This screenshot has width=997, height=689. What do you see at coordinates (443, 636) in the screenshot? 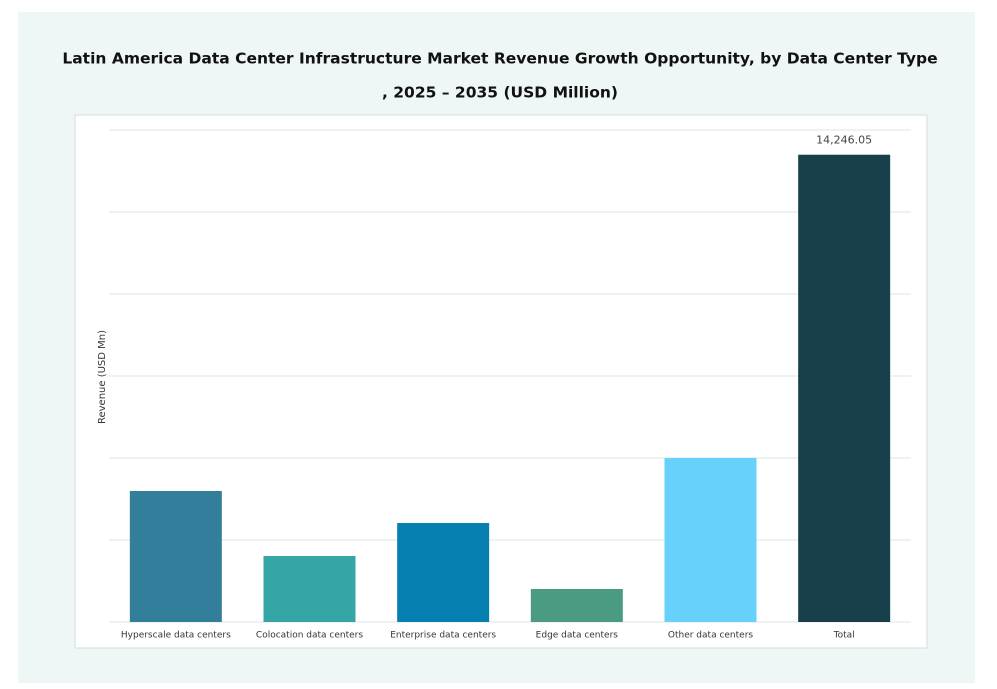
I see `x-tick-label: Enterprise data centers` at bounding box center [443, 636].